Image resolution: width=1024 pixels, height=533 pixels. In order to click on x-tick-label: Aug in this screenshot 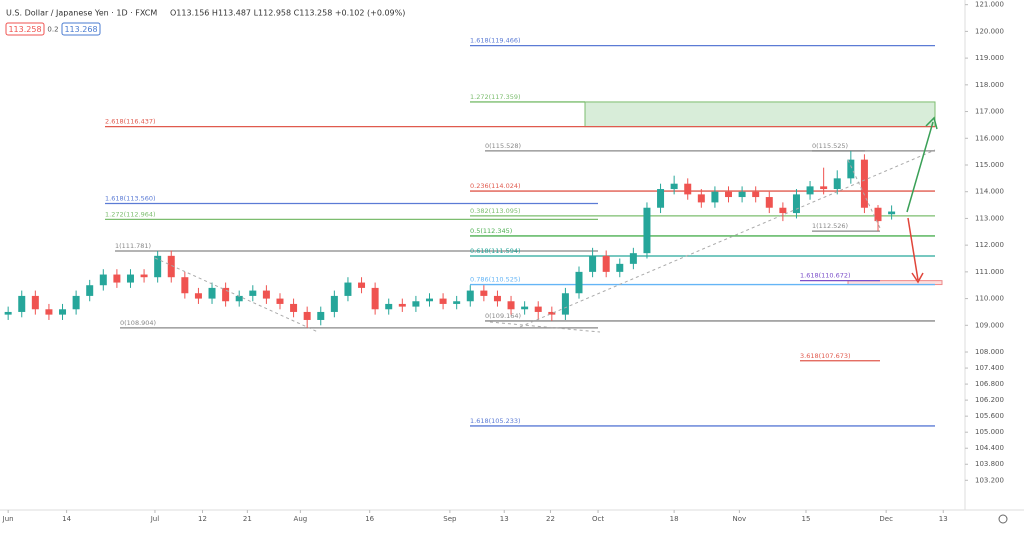, I will do `click(301, 519)`.